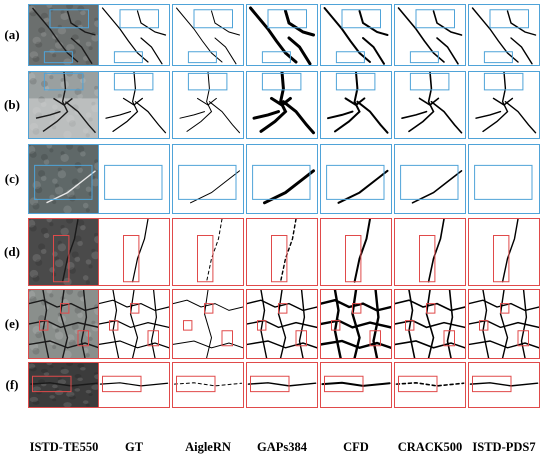 The width and height of the screenshot is (550, 457). What do you see at coordinates (356, 447) in the screenshot?
I see `column-label: CFD` at bounding box center [356, 447].